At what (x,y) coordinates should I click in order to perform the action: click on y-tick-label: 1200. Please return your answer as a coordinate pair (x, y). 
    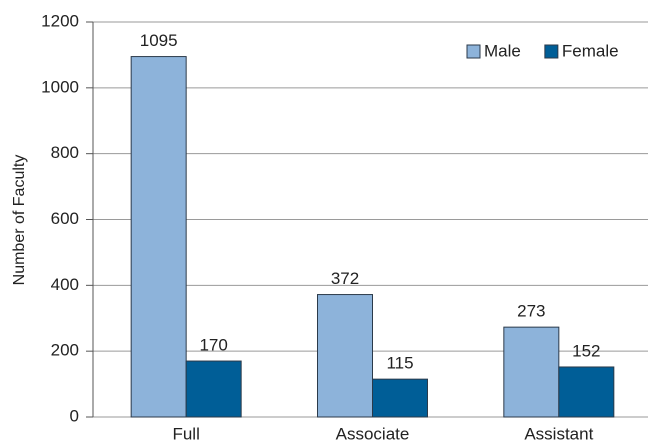
    Looking at the image, I should click on (60, 20).